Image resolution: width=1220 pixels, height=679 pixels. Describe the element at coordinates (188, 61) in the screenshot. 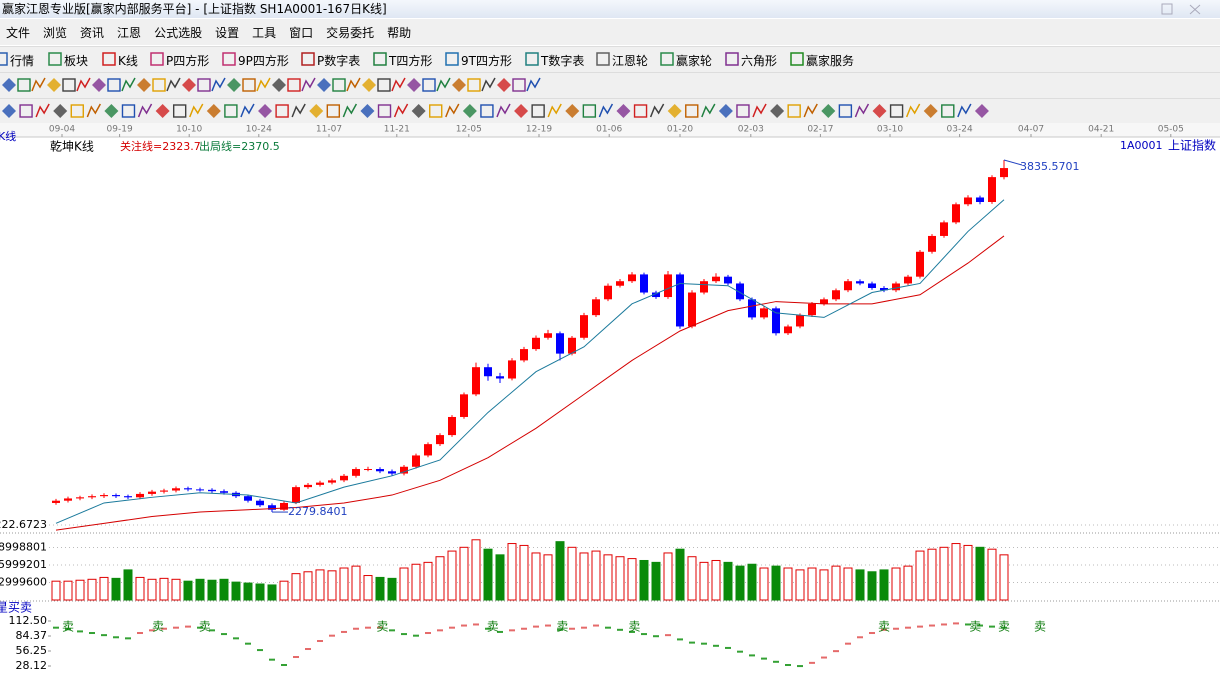

I see `toolbar-button: P四方形` at that location.